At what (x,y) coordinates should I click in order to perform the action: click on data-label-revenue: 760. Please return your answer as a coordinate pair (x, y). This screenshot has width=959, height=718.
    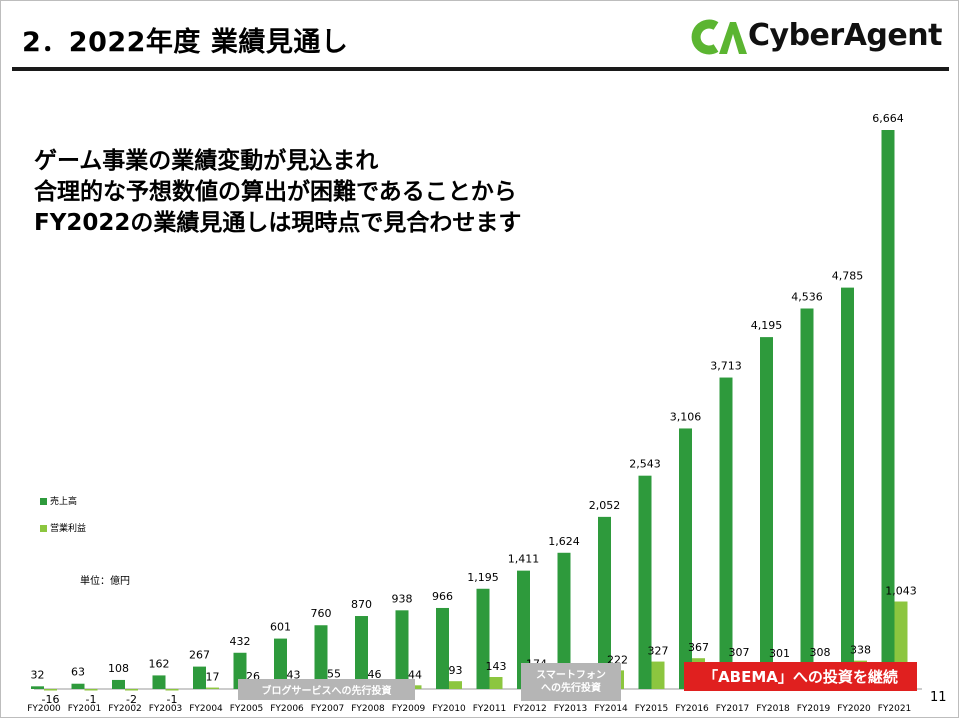
    Looking at the image, I should click on (321, 613).